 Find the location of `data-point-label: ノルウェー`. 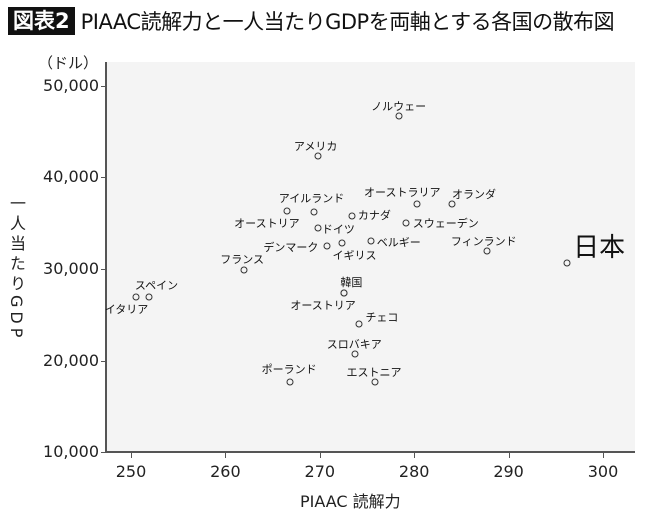

data-point-label: ノルウェー is located at coordinates (399, 106).